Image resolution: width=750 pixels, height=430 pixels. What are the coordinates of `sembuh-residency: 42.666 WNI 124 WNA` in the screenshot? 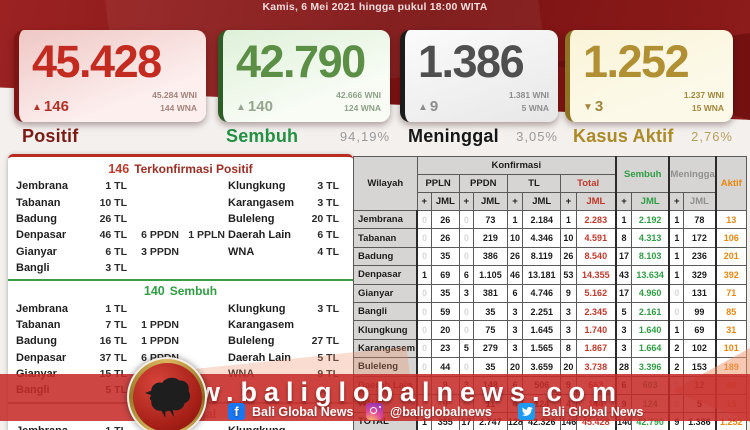 It's located at (358, 101).